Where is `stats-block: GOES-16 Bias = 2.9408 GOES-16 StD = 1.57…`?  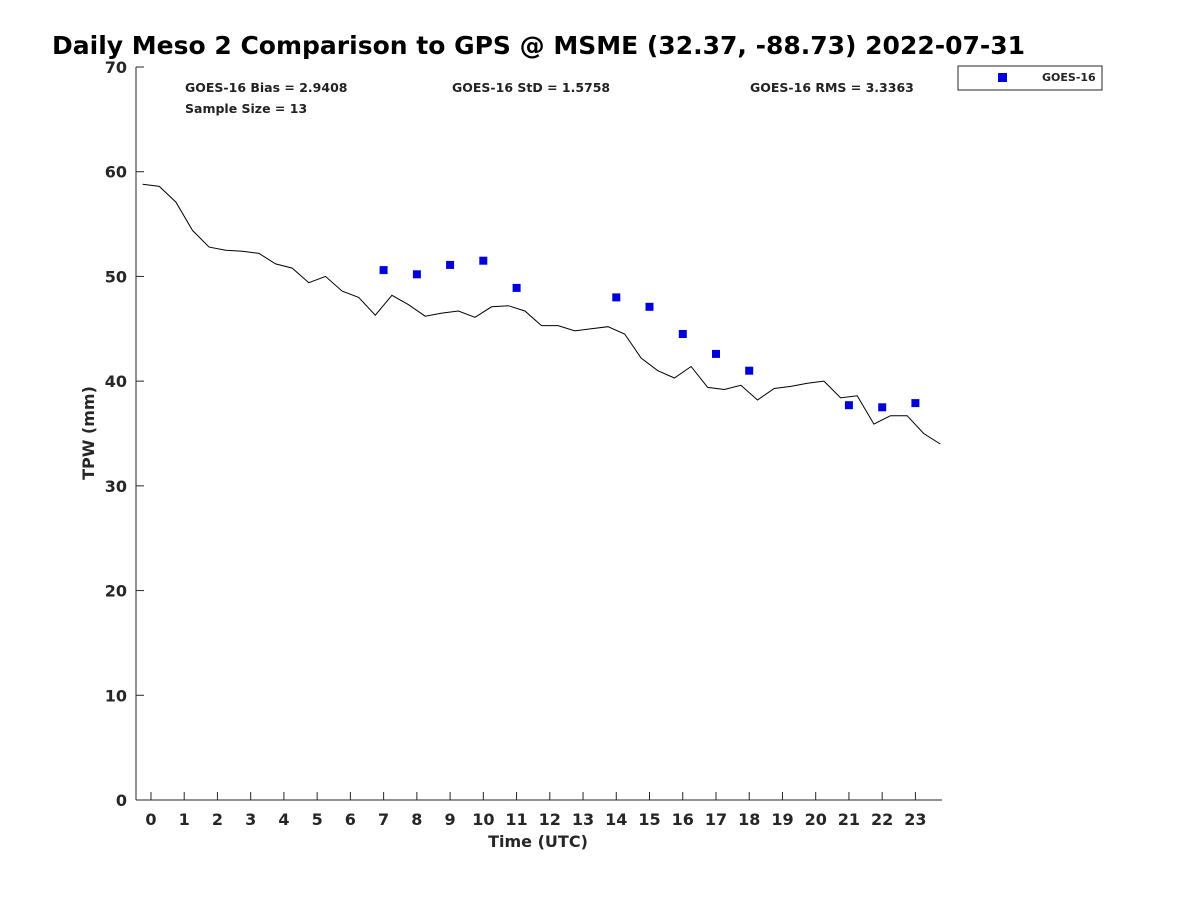 stats-block: GOES-16 Bias = 2.9408 GOES-16 StD = 1.57… is located at coordinates (549, 98).